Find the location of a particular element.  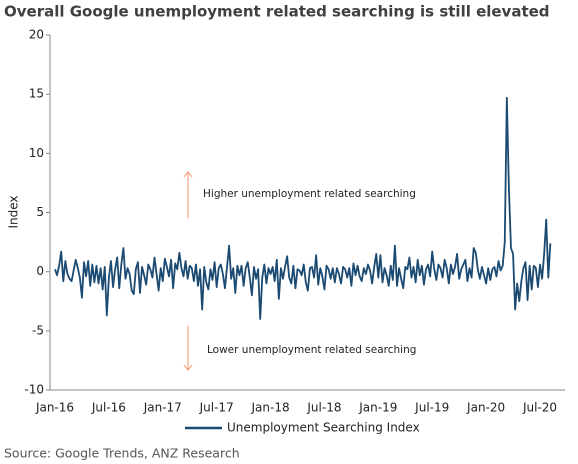

y-axis-label: Index is located at coordinates (14, 211).